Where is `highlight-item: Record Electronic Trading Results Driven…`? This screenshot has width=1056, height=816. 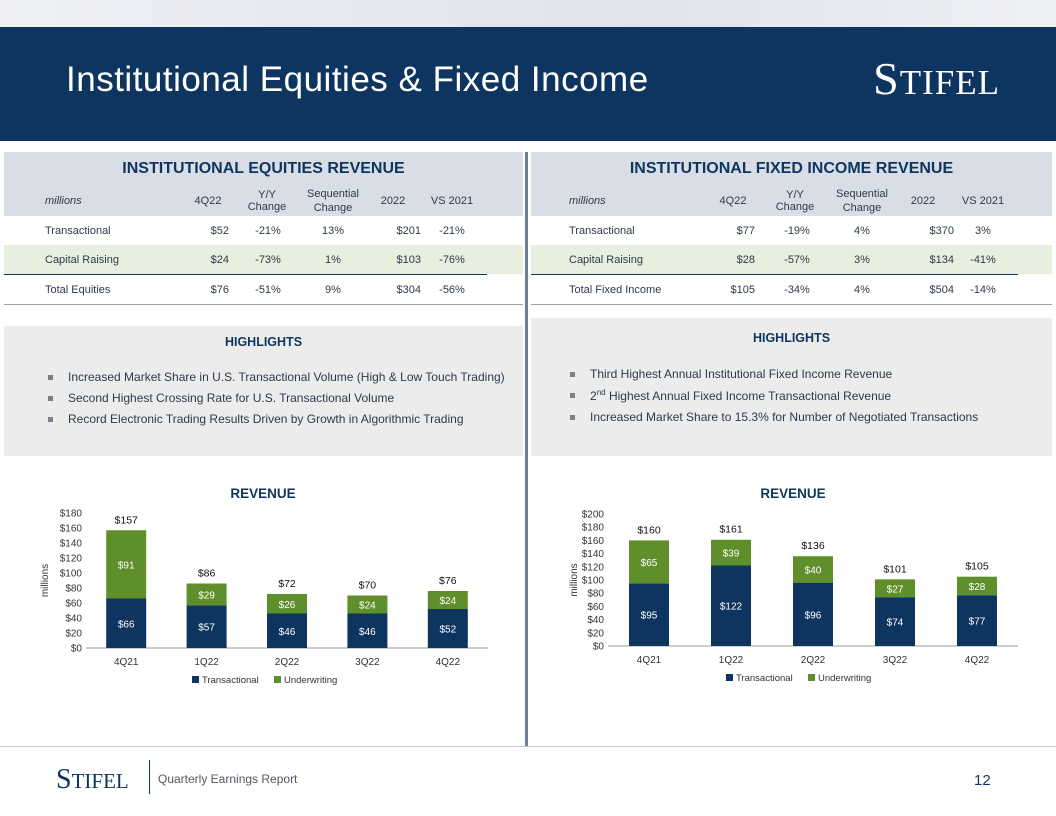 highlight-item: Record Electronic Trading Results Driven… is located at coordinates (256, 419).